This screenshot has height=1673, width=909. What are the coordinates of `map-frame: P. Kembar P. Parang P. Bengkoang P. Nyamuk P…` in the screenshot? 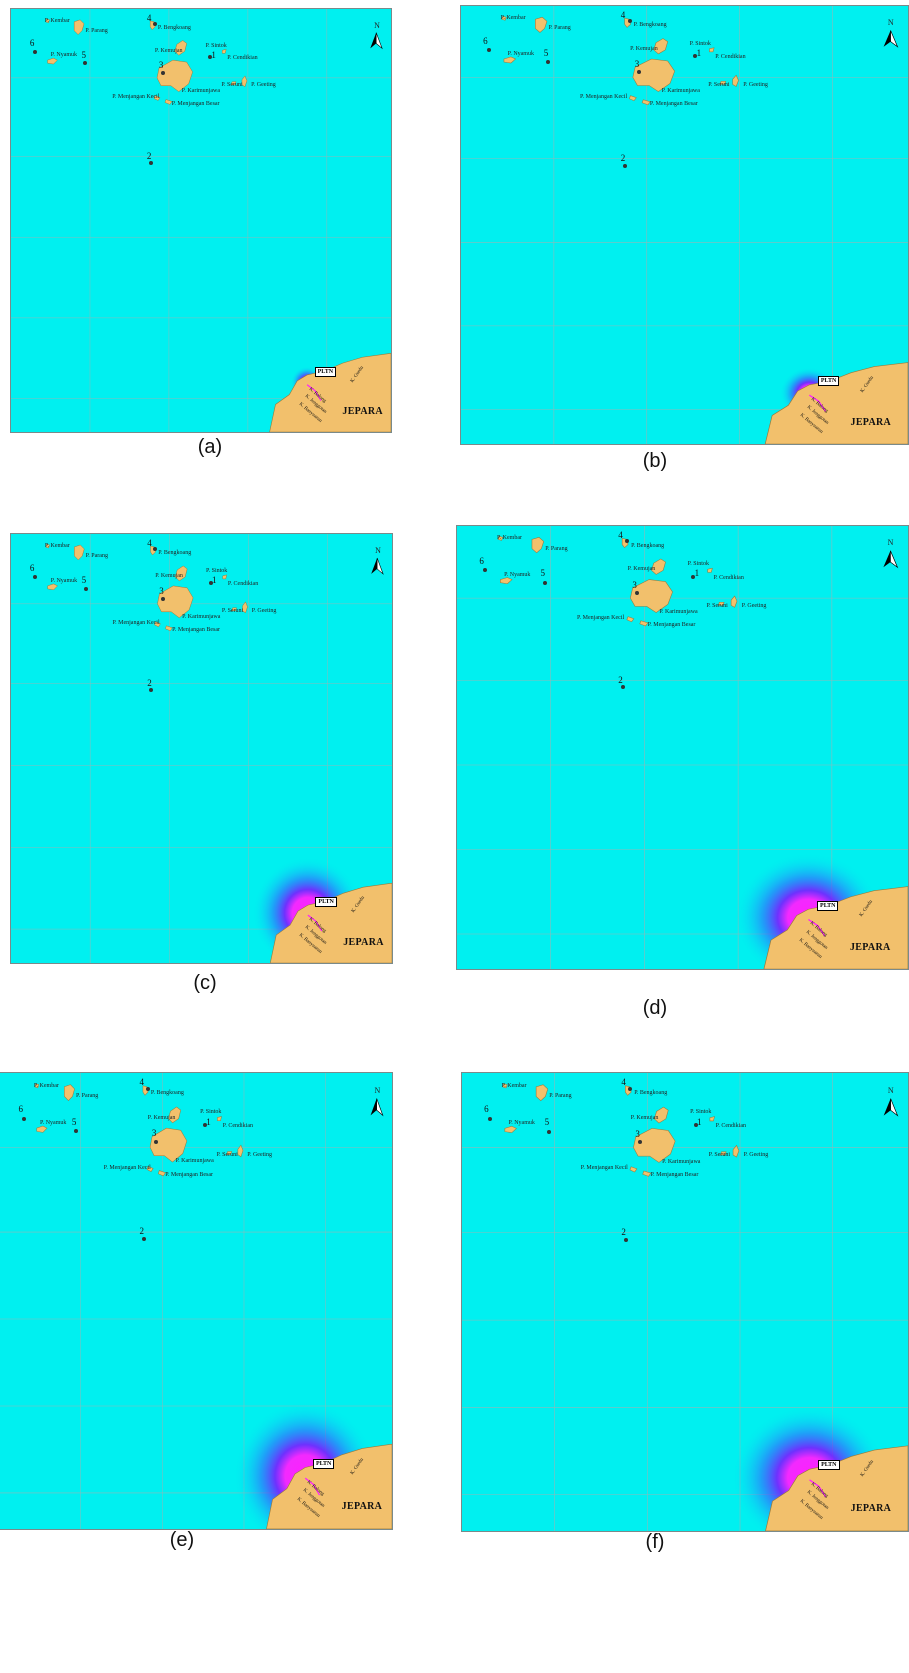 It's located at (682, 747).